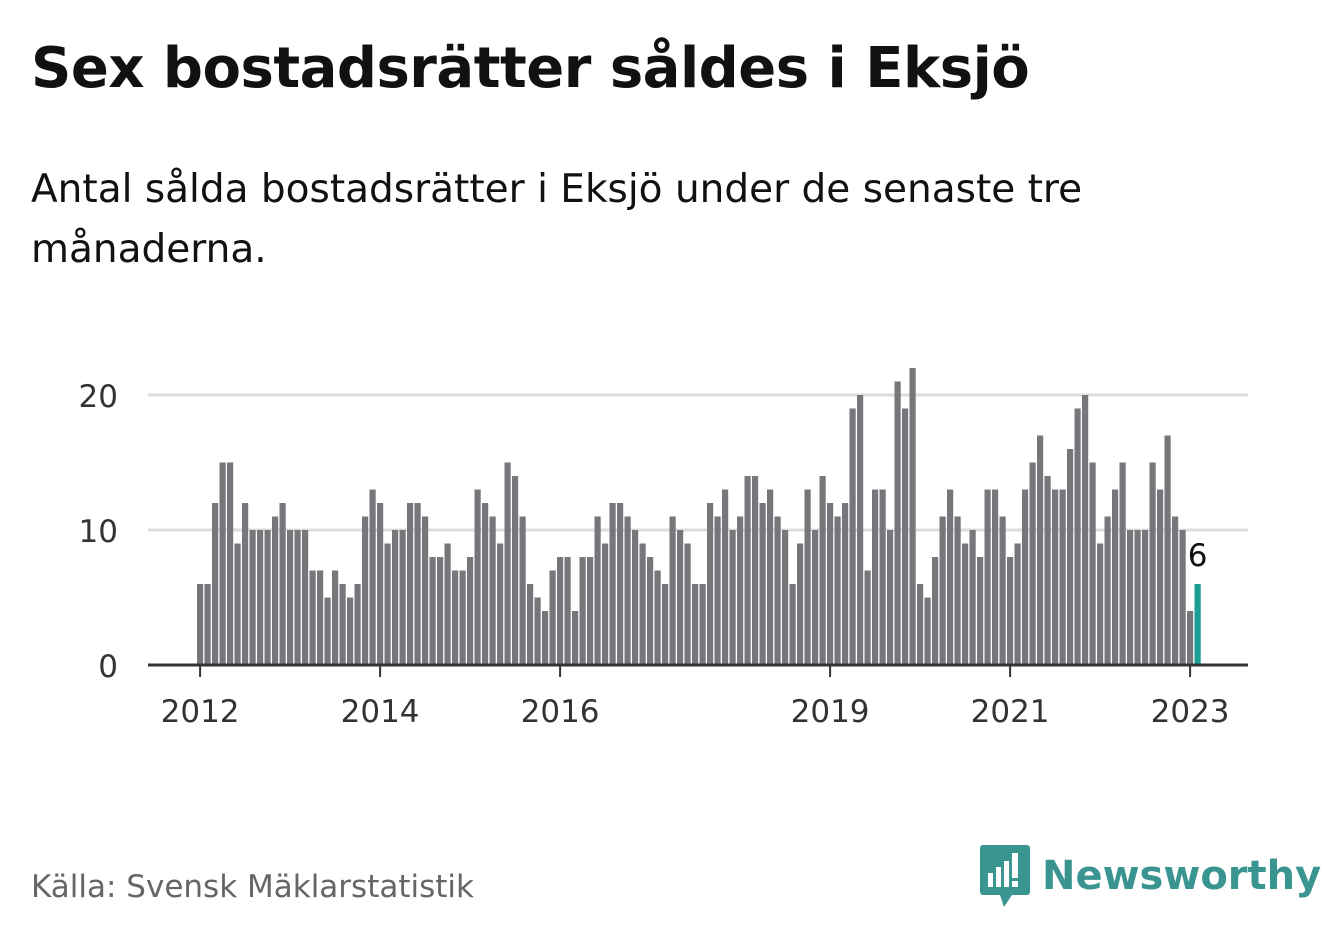 Image resolution: width=1322 pixels, height=939 pixels. Describe the element at coordinates (1198, 556) in the screenshot. I see `highlight-data-label: 6` at that location.